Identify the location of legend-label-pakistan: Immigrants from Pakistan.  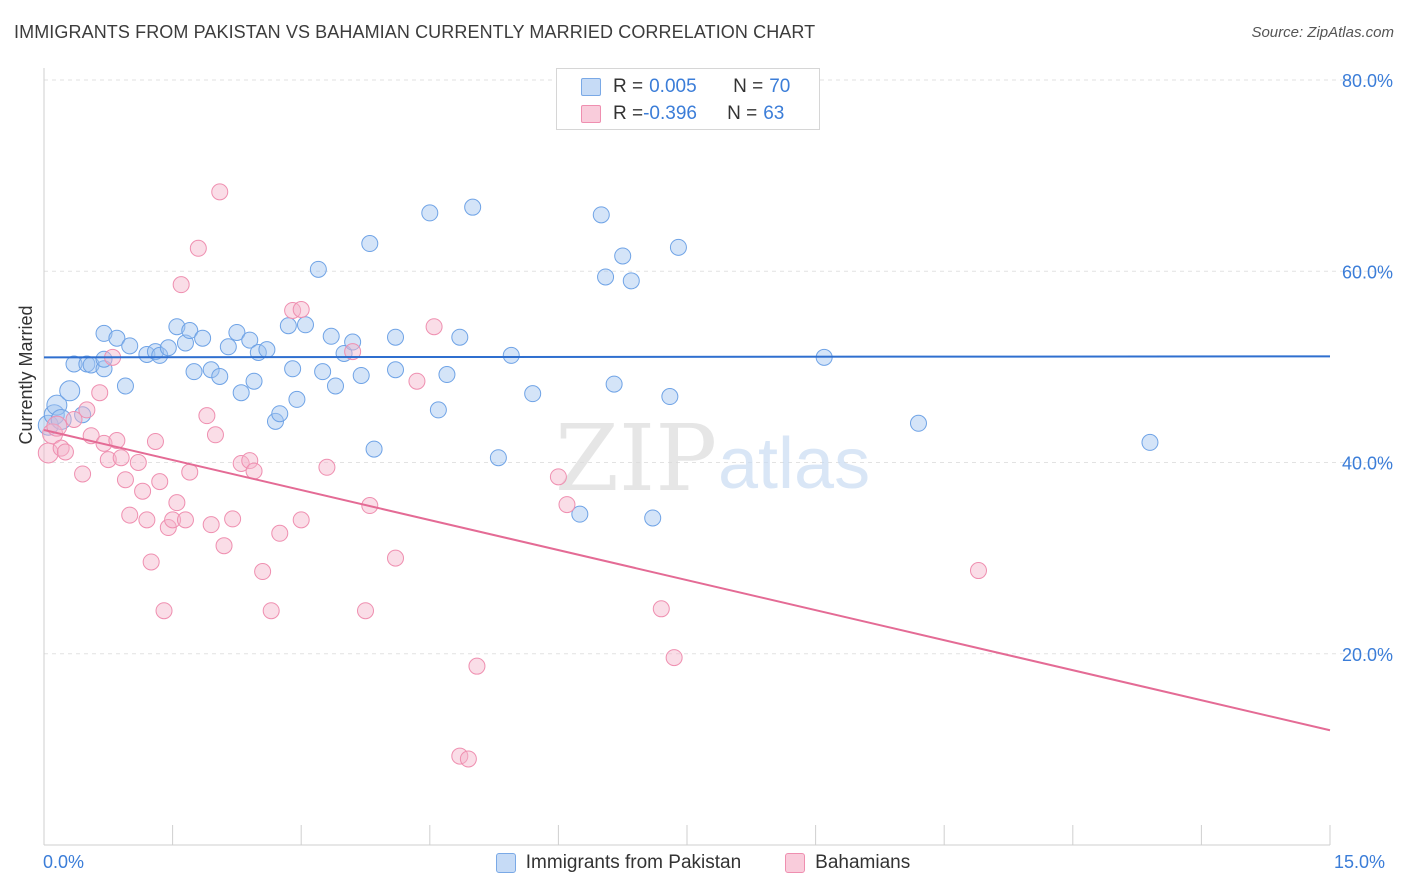
(633, 862).